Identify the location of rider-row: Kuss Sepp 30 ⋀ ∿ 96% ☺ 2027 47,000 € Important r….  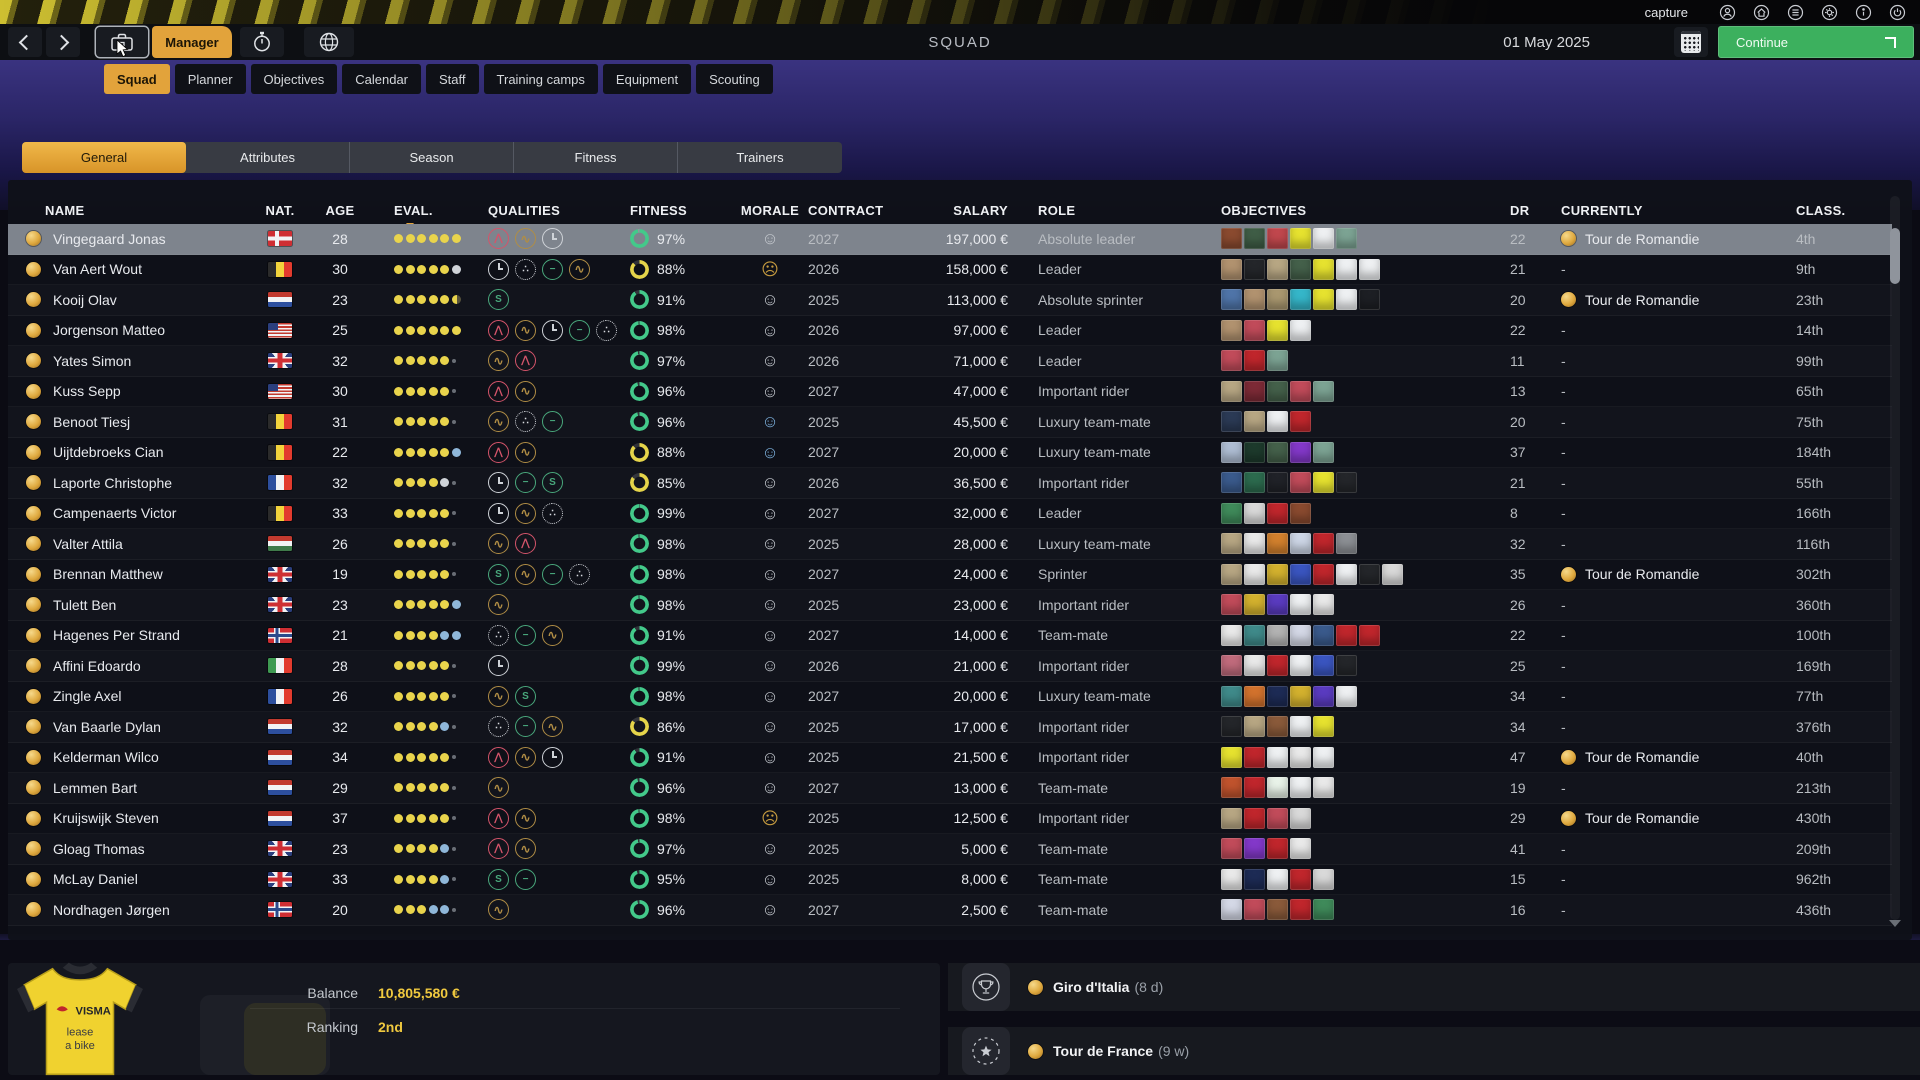
(950, 392).